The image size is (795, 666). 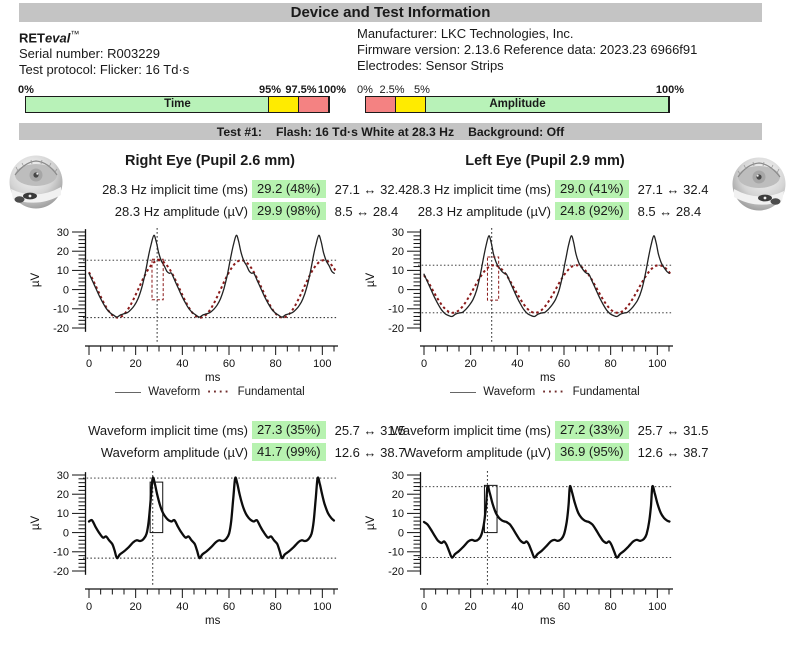 I want to click on legend-waveform-label: Waveform, so click(x=509, y=392).